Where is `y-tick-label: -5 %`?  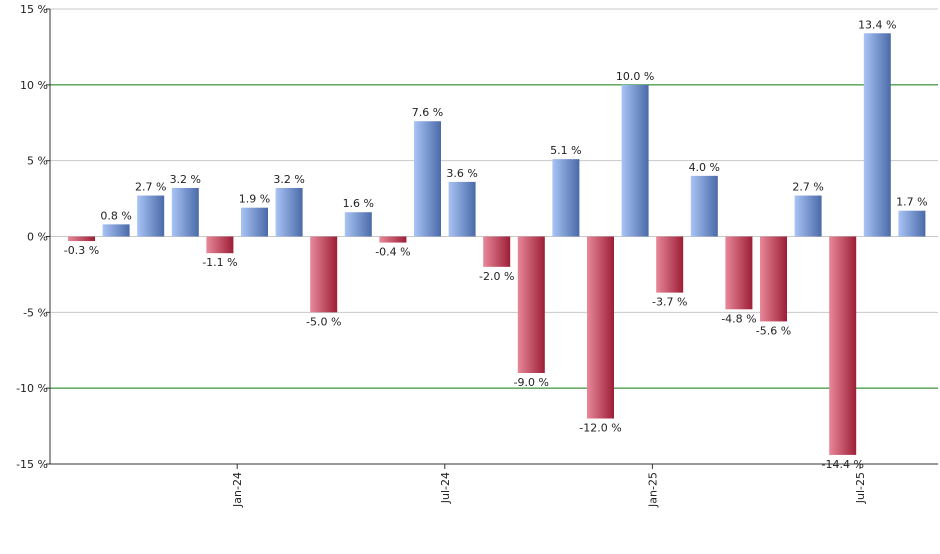 y-tick-label: -5 % is located at coordinates (35, 312).